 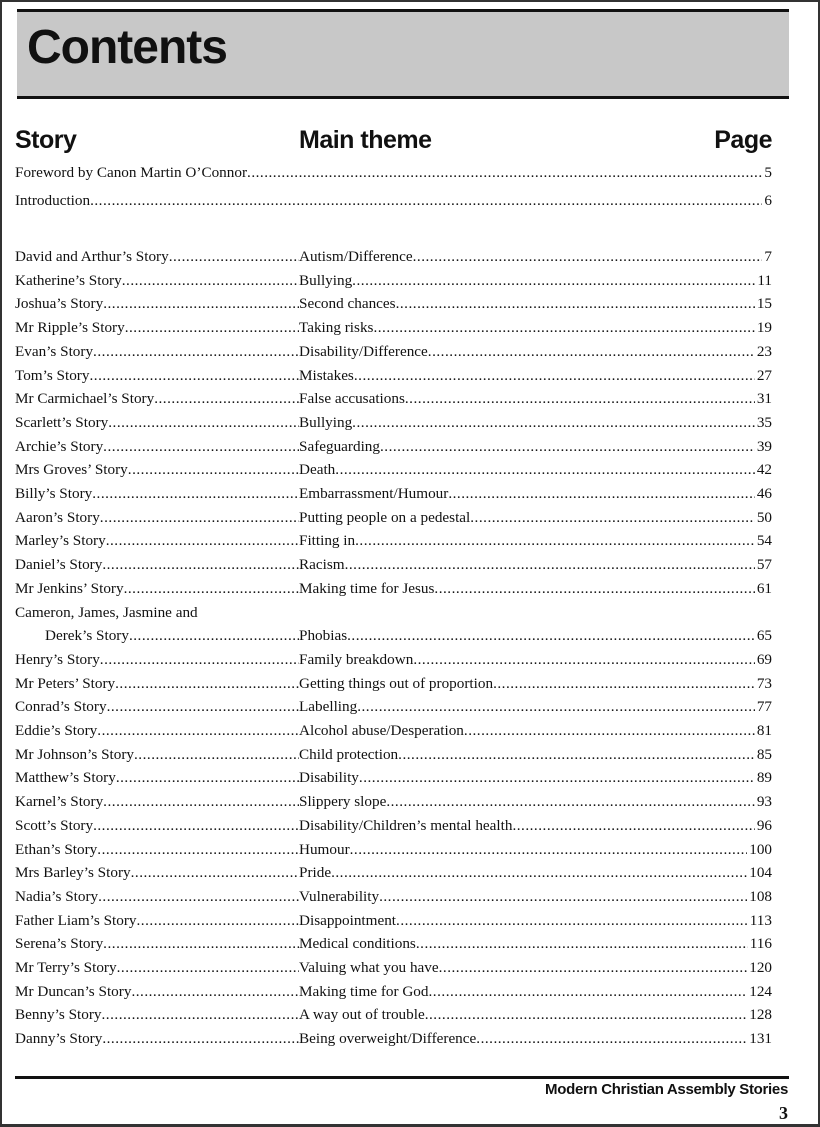 I want to click on toc-entry: Derek’s Story Phobias 65, so click(x=393, y=636).